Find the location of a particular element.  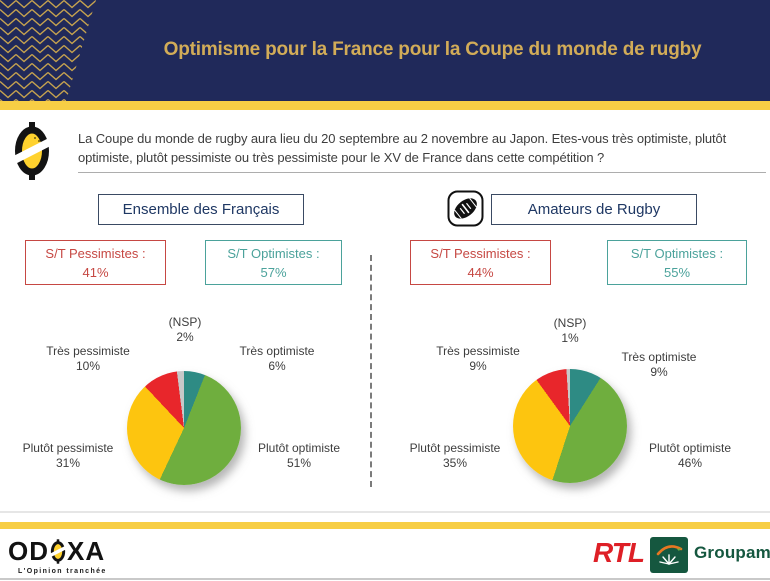

odoxa-o-icon is located at coordinates (58, 551).